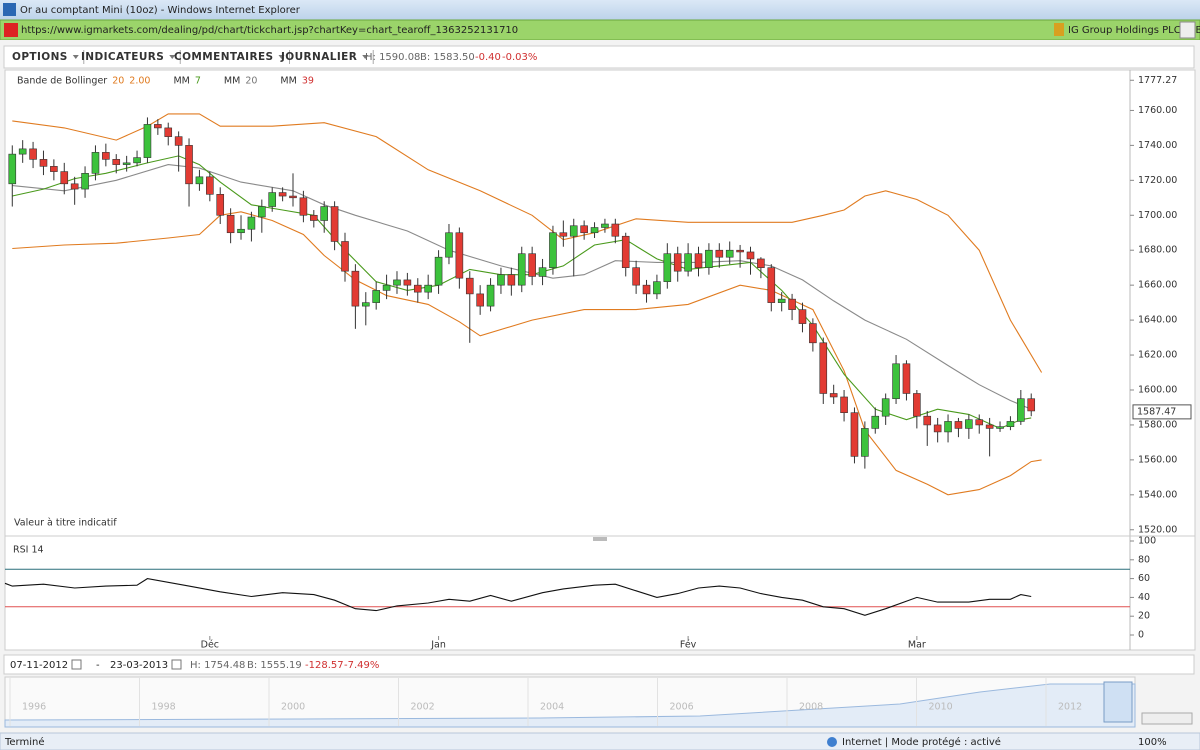 The width and height of the screenshot is (1200, 750). Describe the element at coordinates (217, 665) in the screenshot. I see `range-high: H: 1754.48` at that location.